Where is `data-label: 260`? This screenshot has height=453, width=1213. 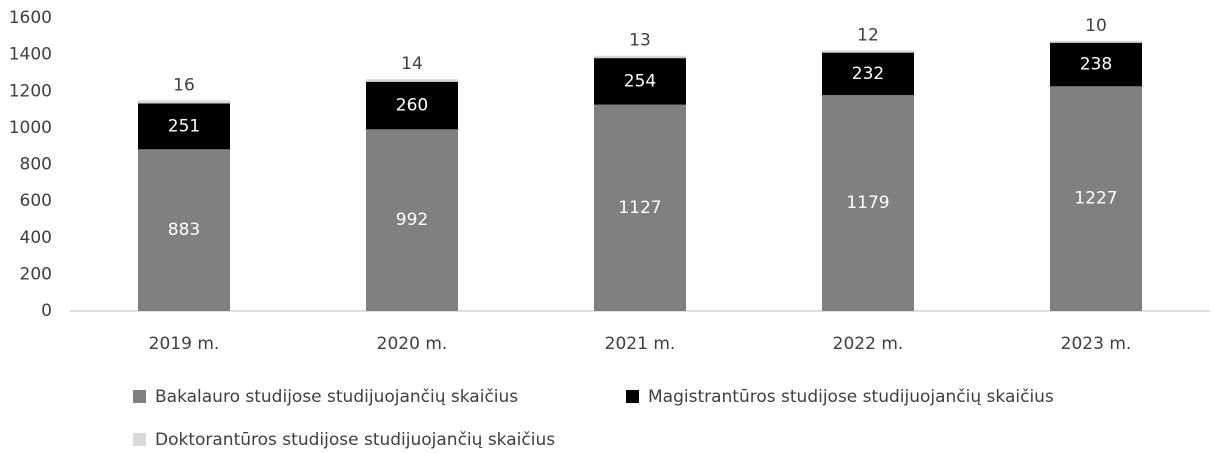
data-label: 260 is located at coordinates (412, 106).